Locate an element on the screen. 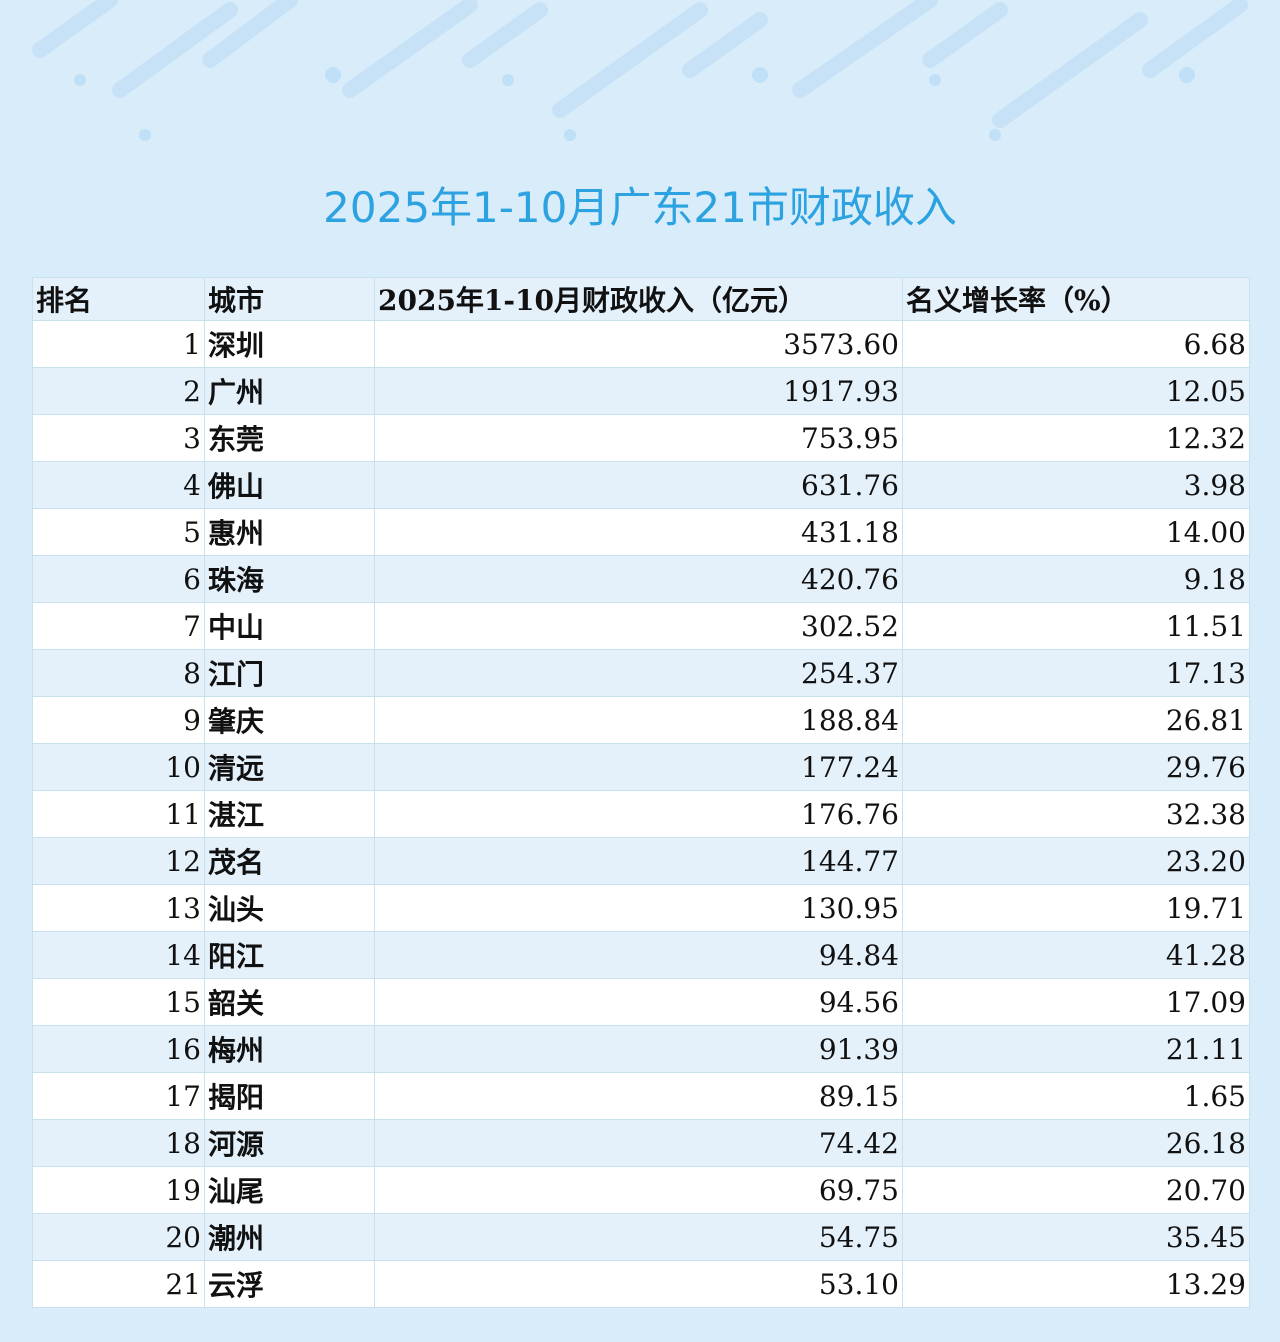 This screenshot has height=1342, width=1280. table-row: 19 汕尾 69.75 20.70 is located at coordinates (641, 1190).